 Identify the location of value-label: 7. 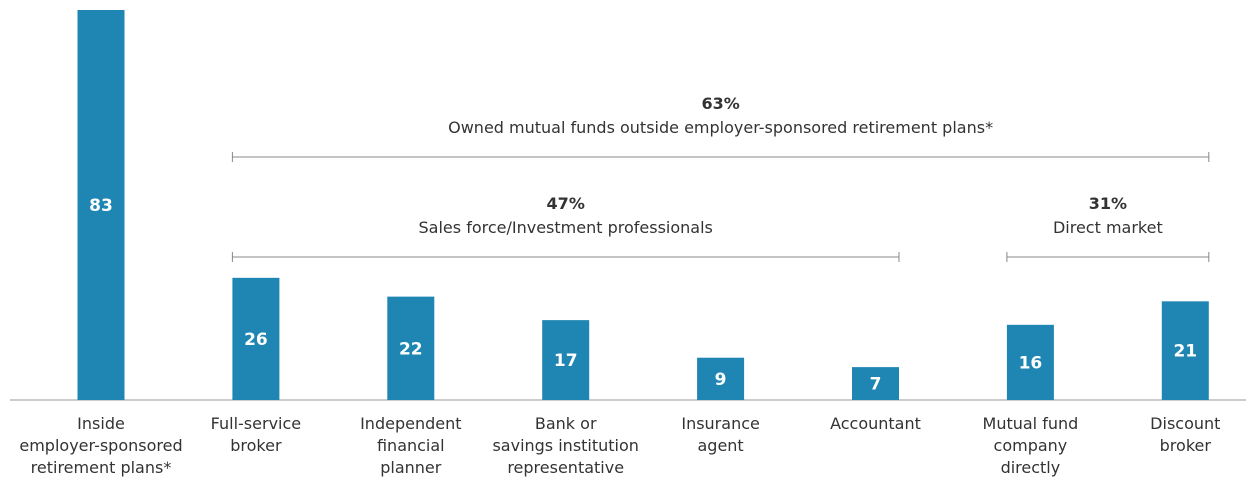
(876, 385).